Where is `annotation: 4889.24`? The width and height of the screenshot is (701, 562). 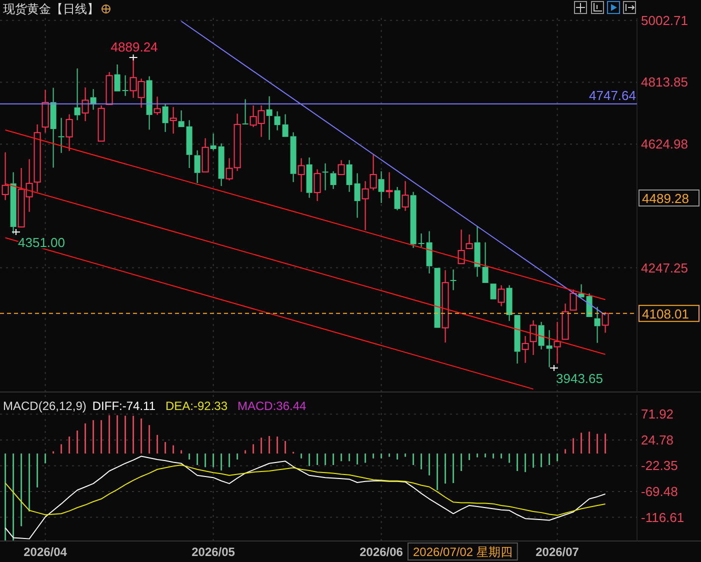
annotation: 4889.24 is located at coordinates (134, 47).